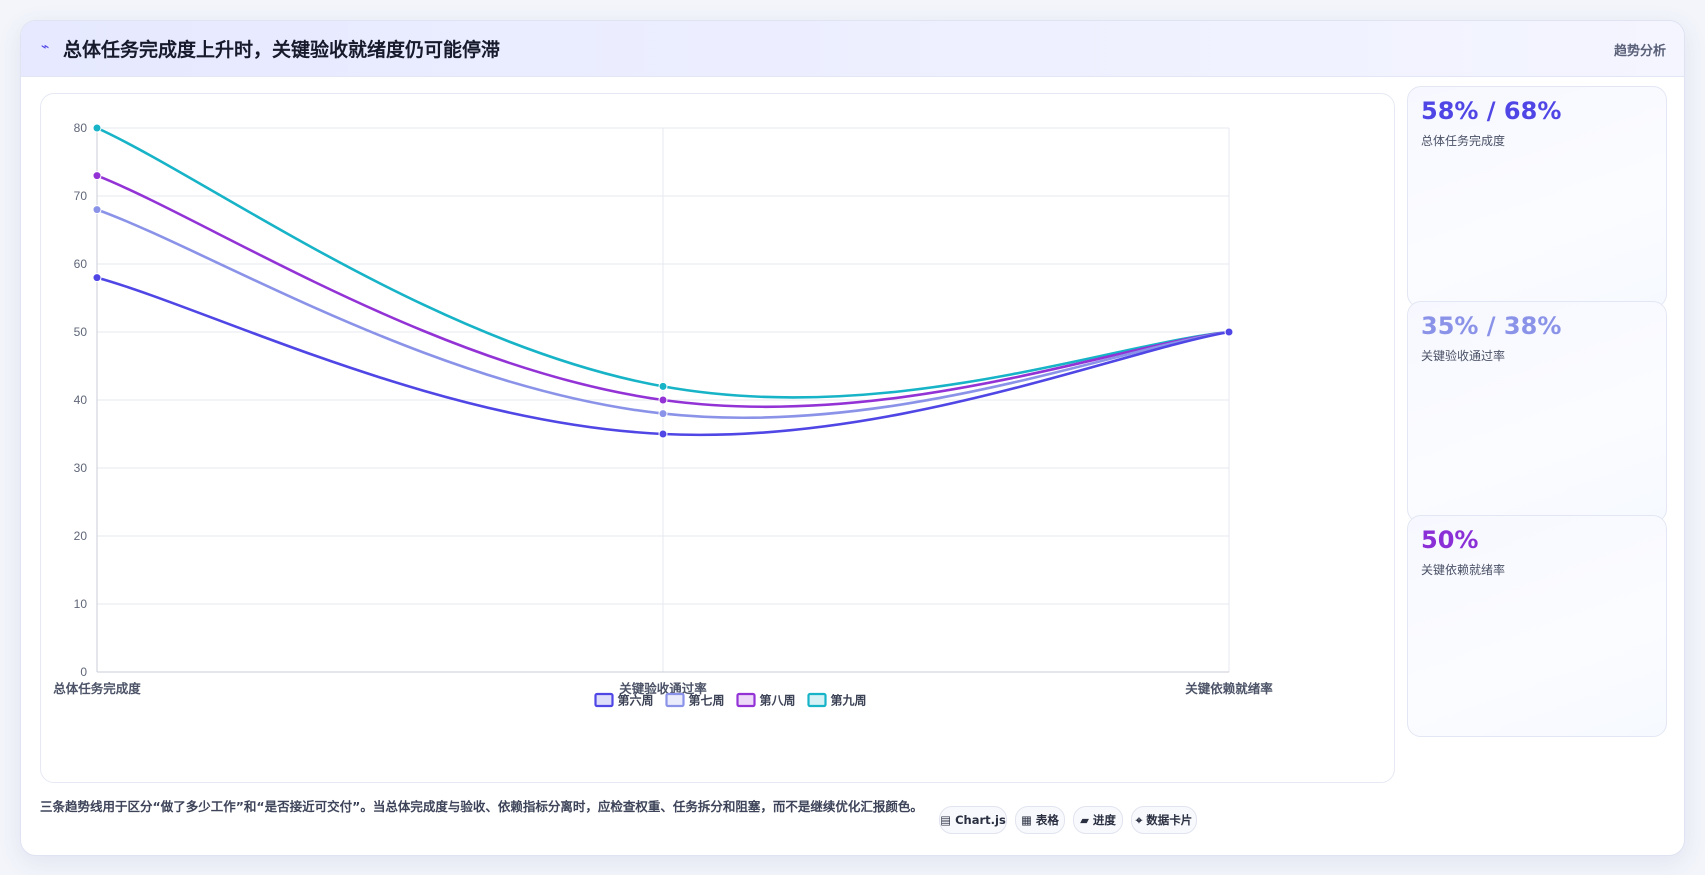 The image size is (1705, 875). I want to click on kpi-label: 关键依赖就绪率, so click(1463, 570).